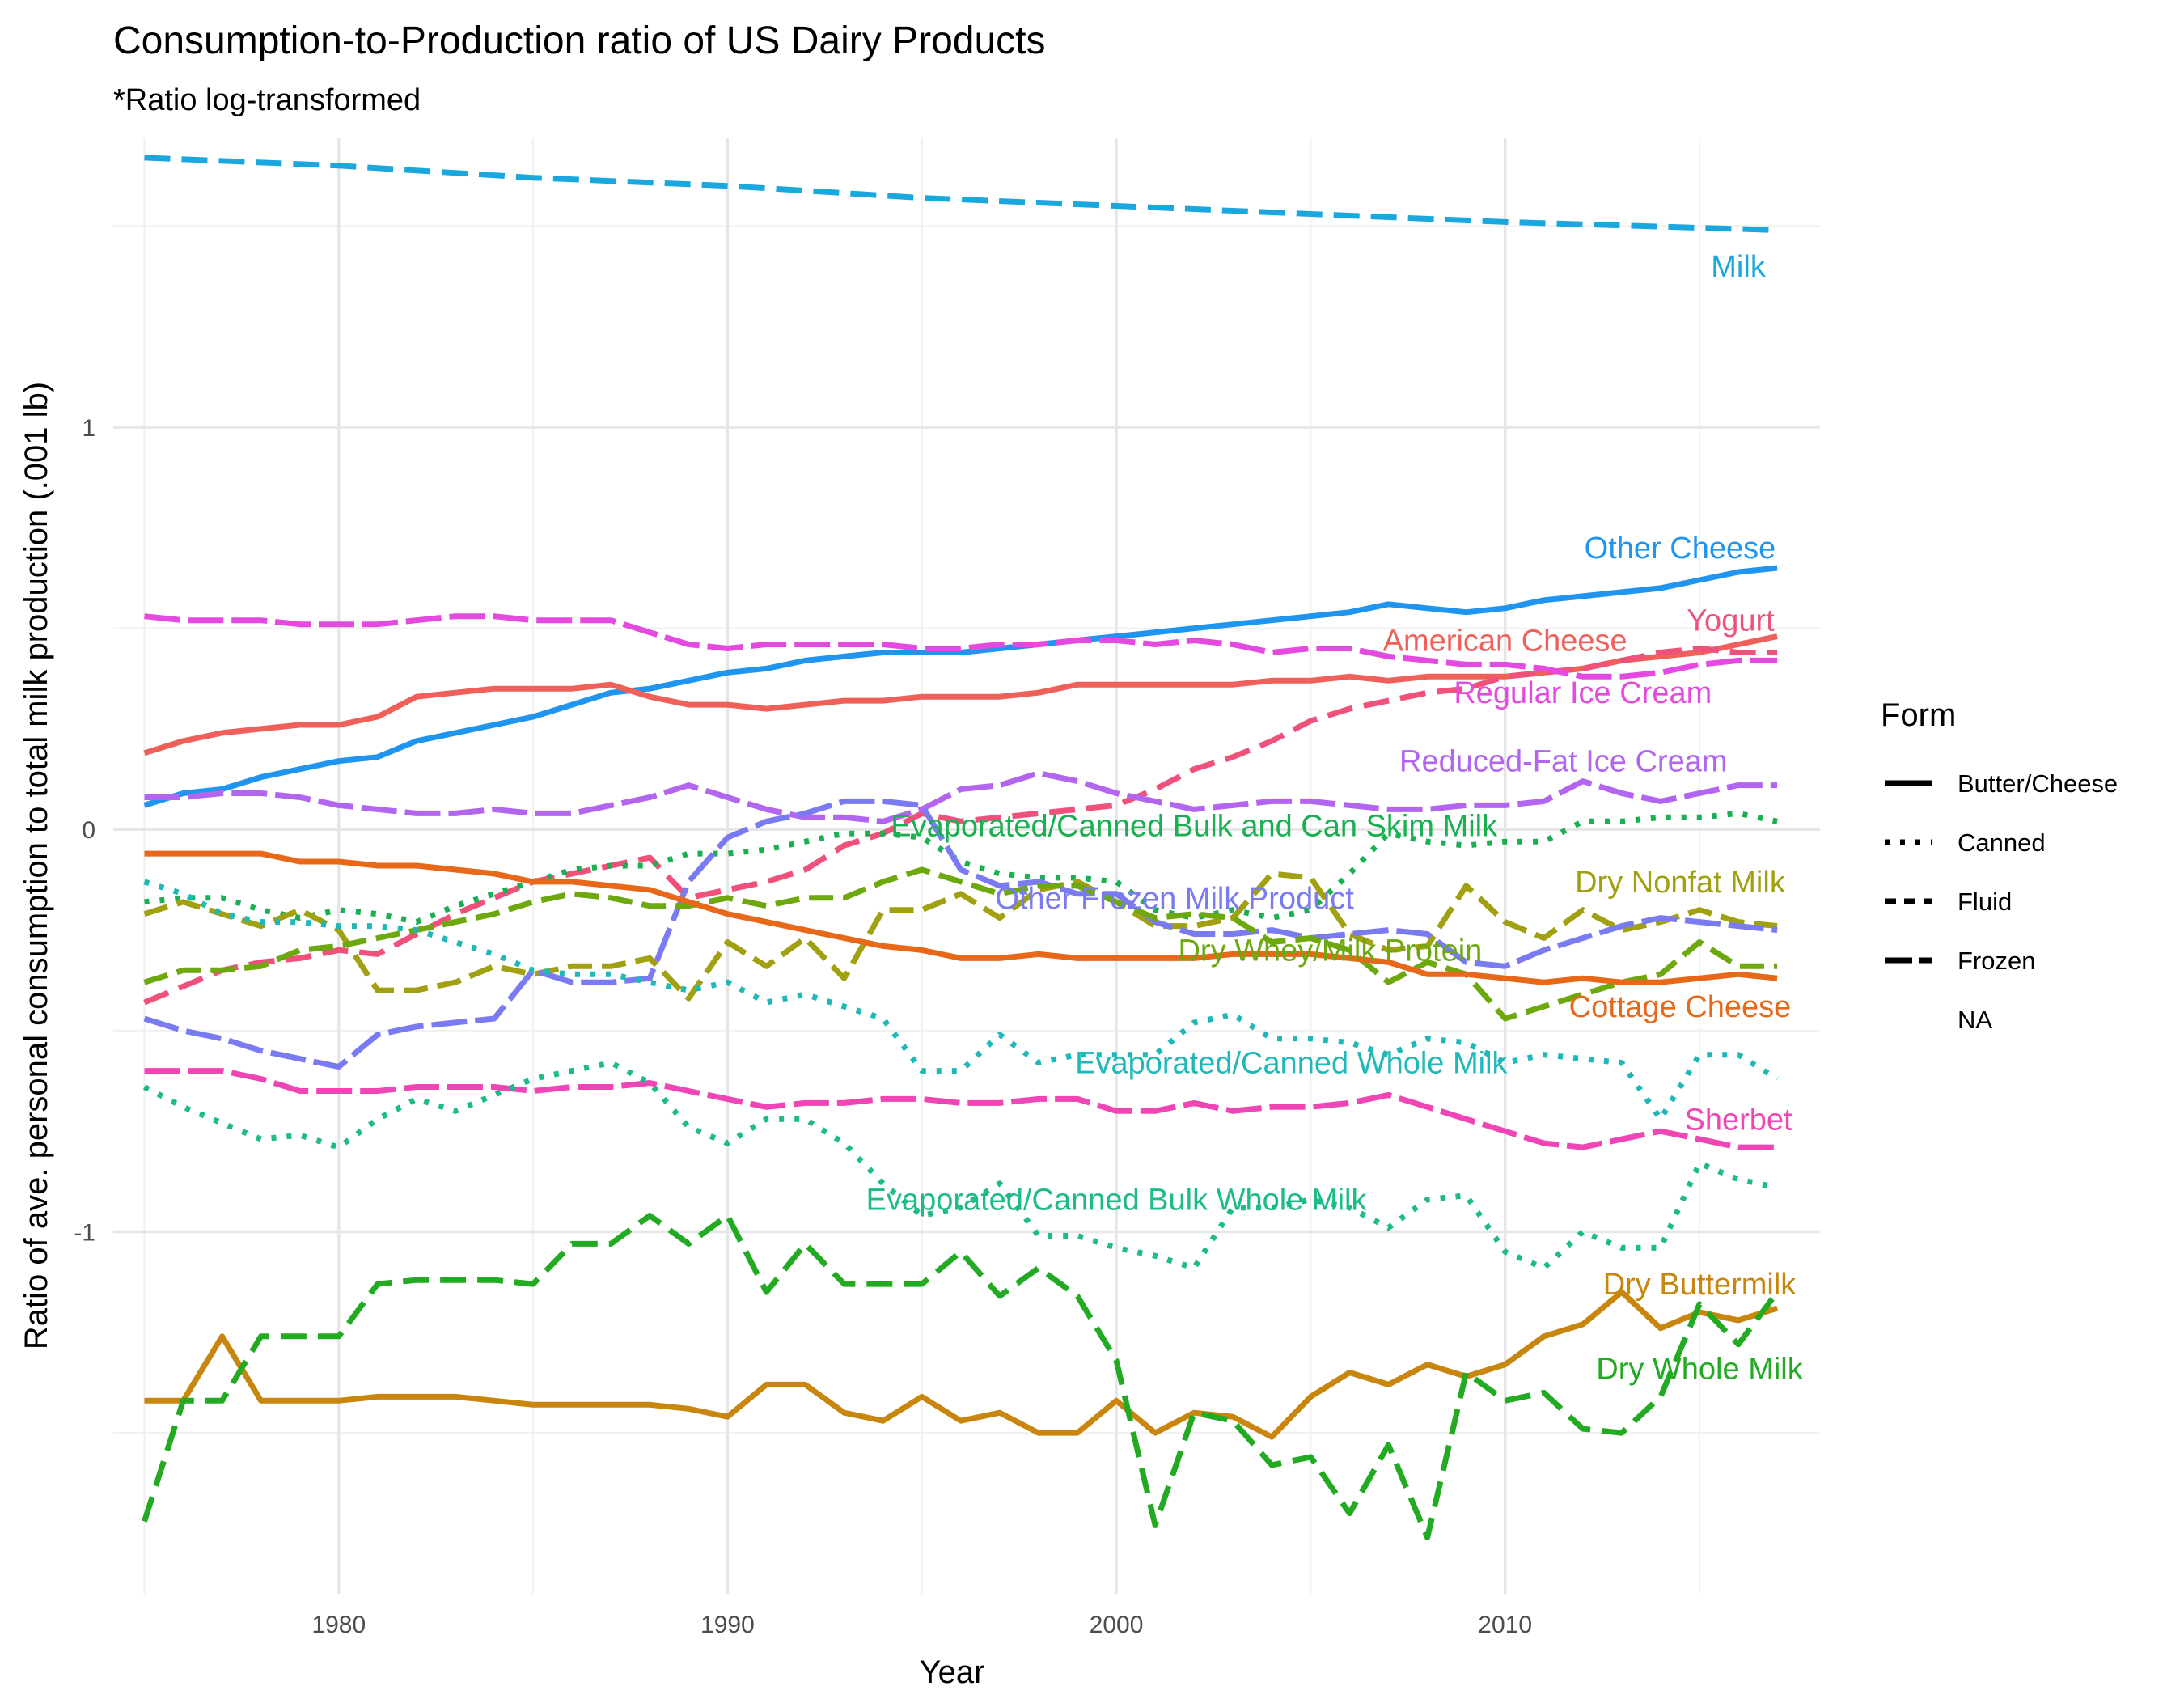 The image size is (2184, 1703). I want to click on x-tick-label: 2010, so click(1505, 1625).